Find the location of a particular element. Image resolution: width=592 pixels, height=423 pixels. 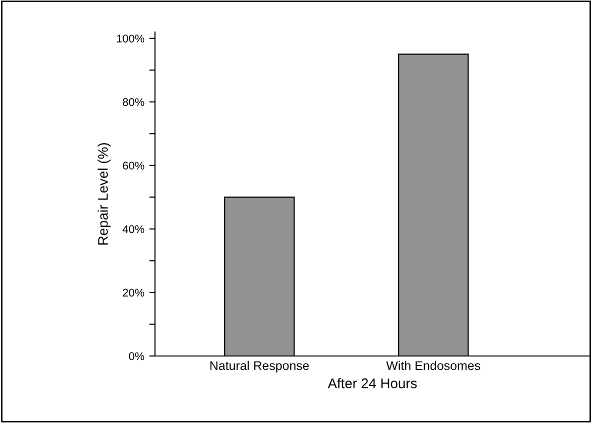

y-tick-label: 20% is located at coordinates (133, 292).